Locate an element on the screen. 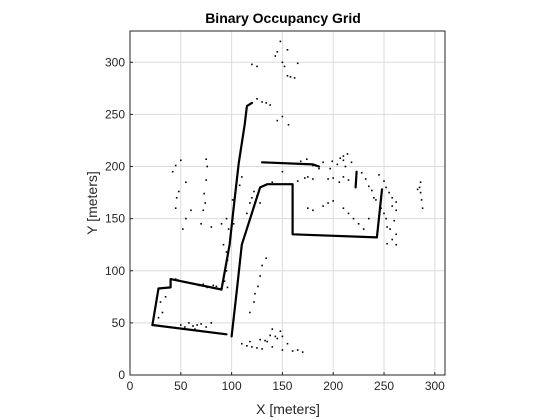 Image resolution: width=560 pixels, height=420 pixels. y-tick-label: 300 is located at coordinates (115, 62).